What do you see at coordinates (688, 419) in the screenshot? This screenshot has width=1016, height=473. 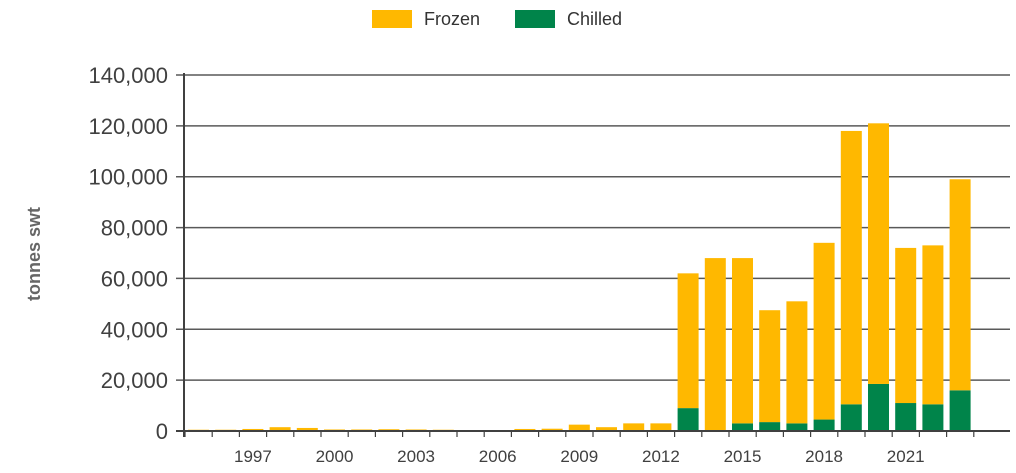 I see `bar-chilled-2013` at bounding box center [688, 419].